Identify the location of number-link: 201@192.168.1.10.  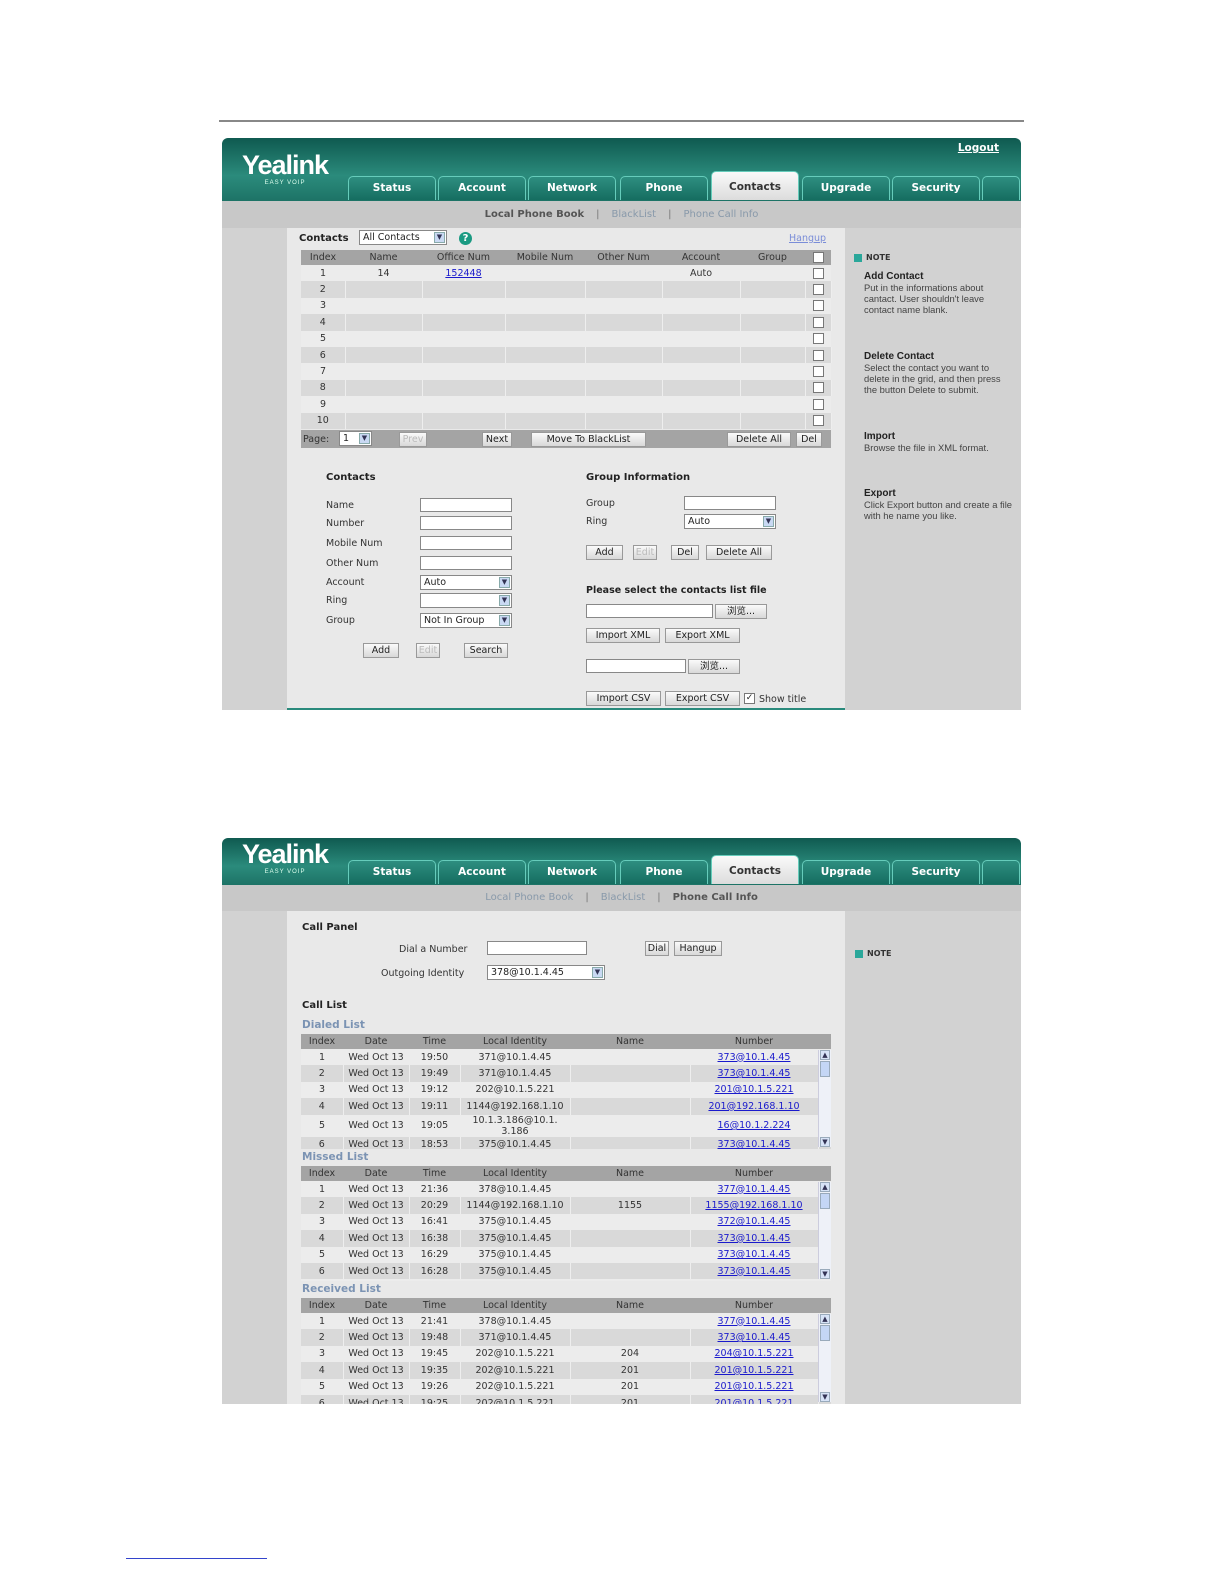
(754, 1106).